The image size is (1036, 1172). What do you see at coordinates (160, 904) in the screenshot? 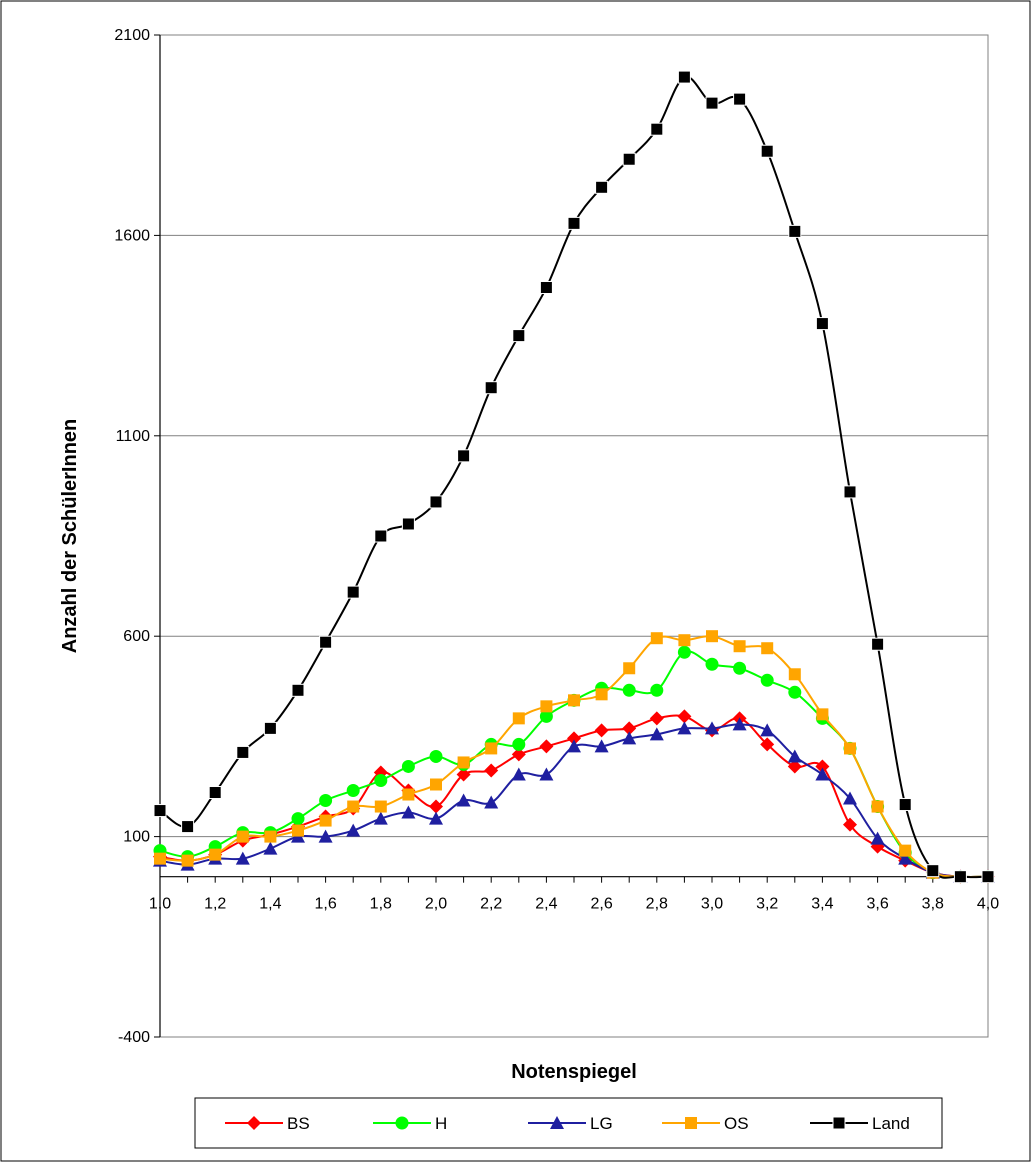
I see `x-tick-label: 1,0` at bounding box center [160, 904].